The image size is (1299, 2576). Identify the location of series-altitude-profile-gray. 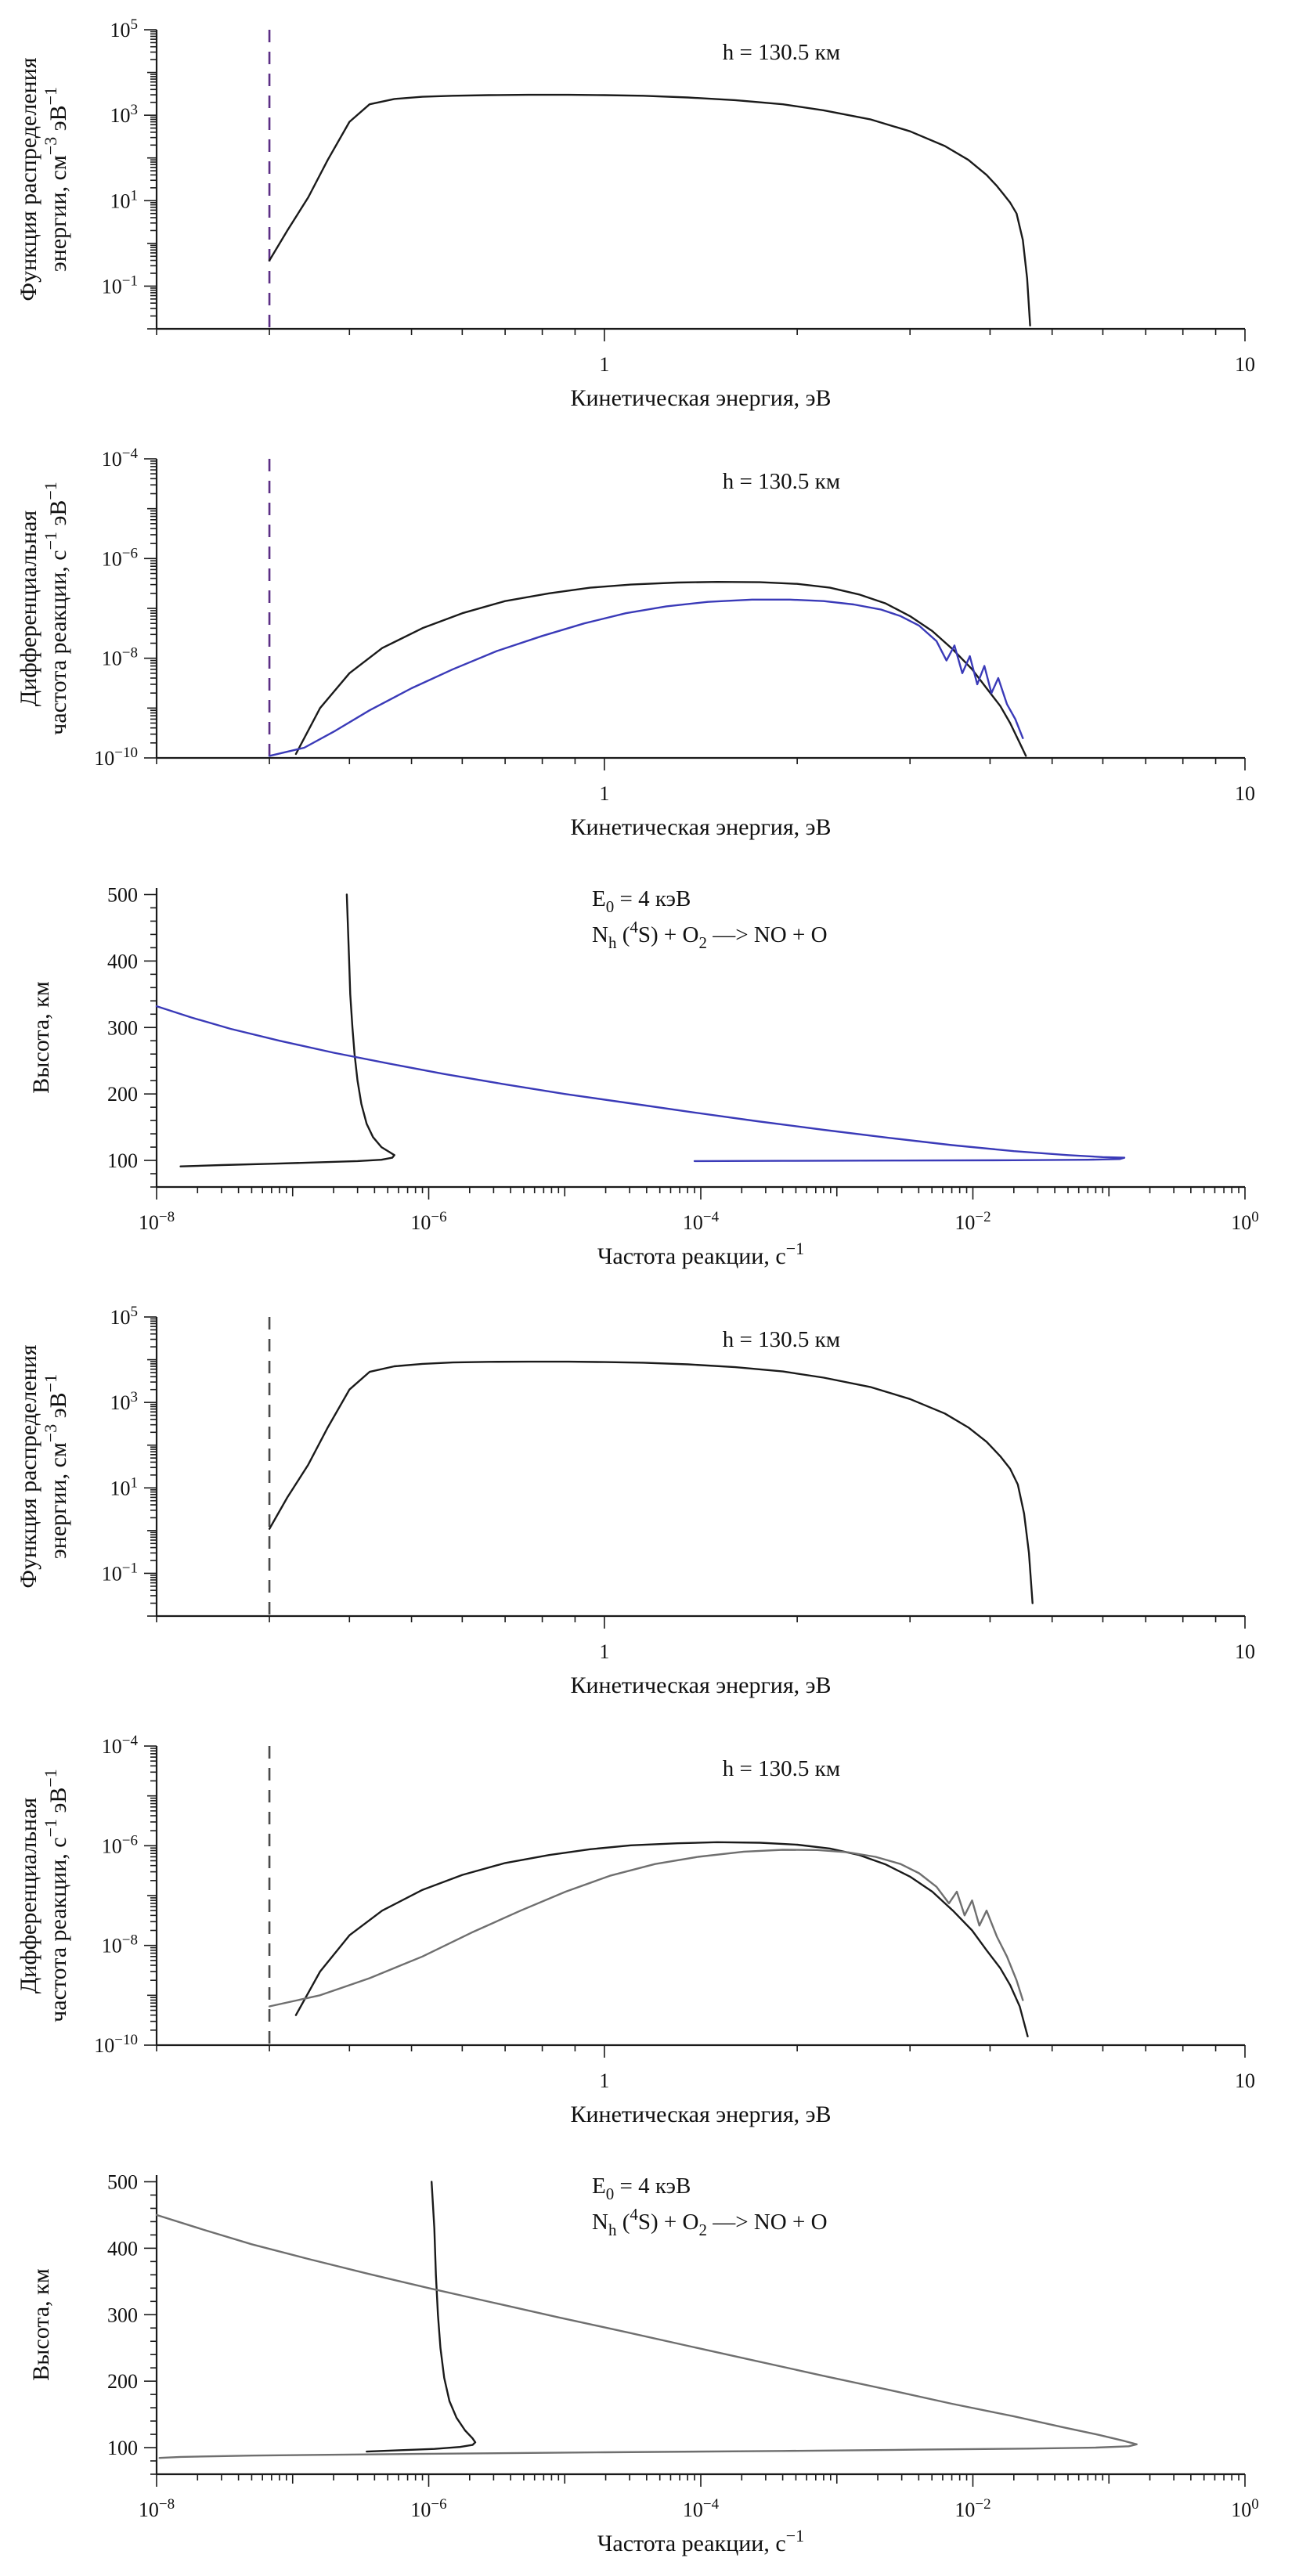
(647, 2336).